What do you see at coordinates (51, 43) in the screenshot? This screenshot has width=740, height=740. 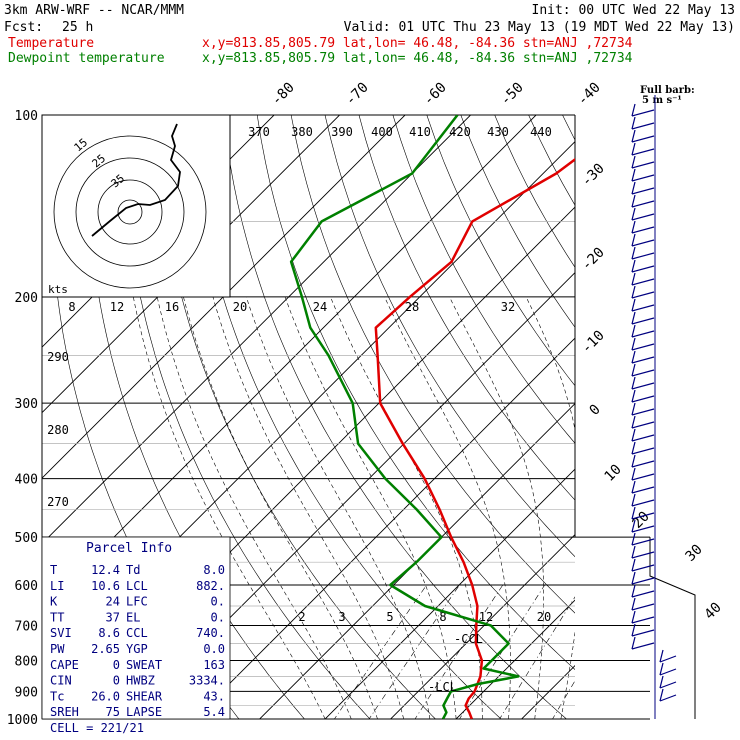 I see `temperature-legend-label: Temperature` at bounding box center [51, 43].